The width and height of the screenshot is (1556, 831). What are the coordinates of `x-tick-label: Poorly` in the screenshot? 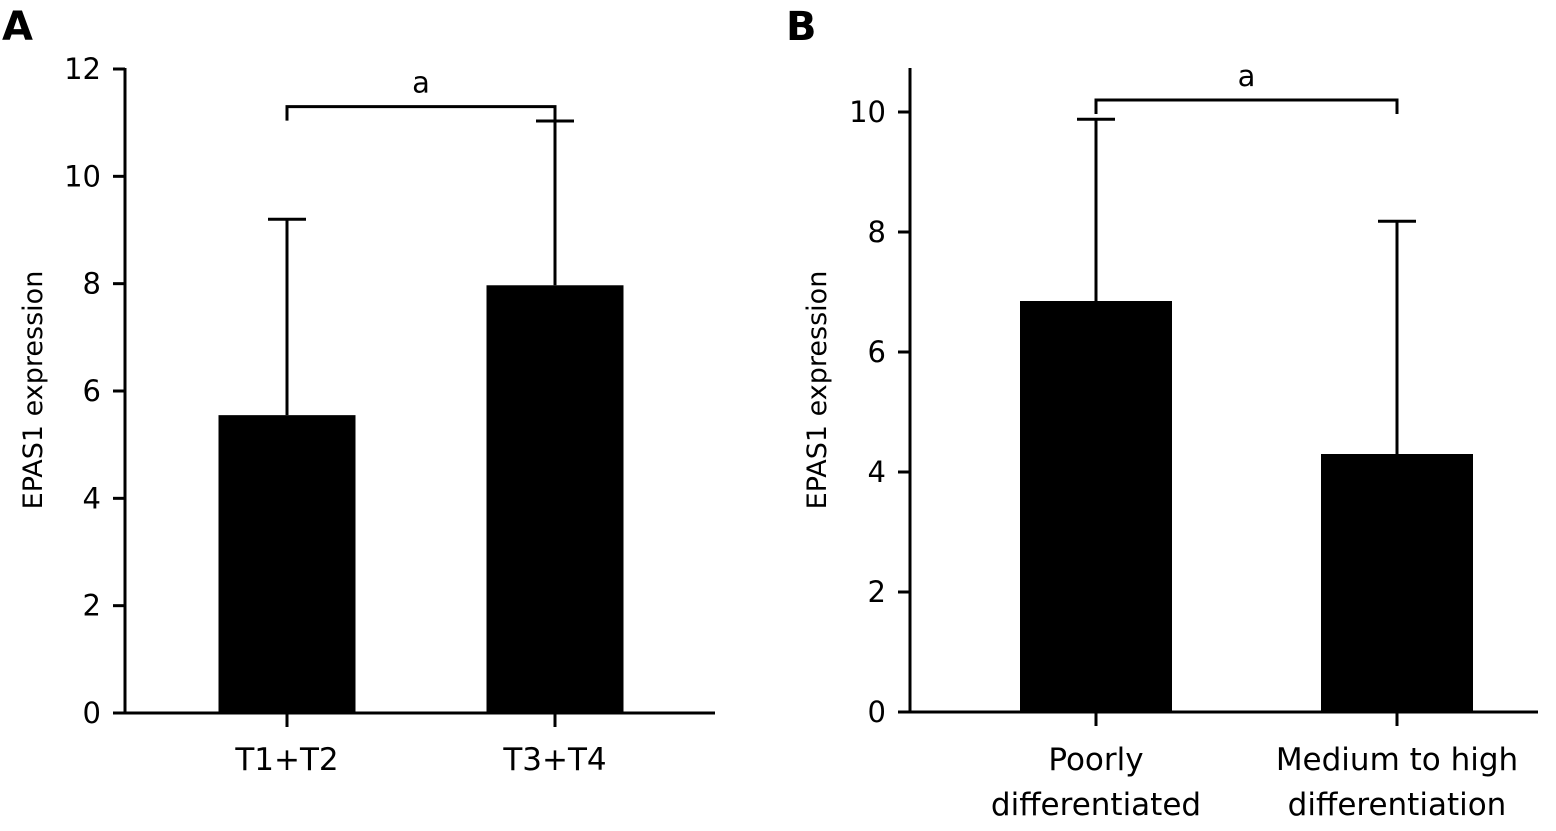 It's located at (1095, 760).